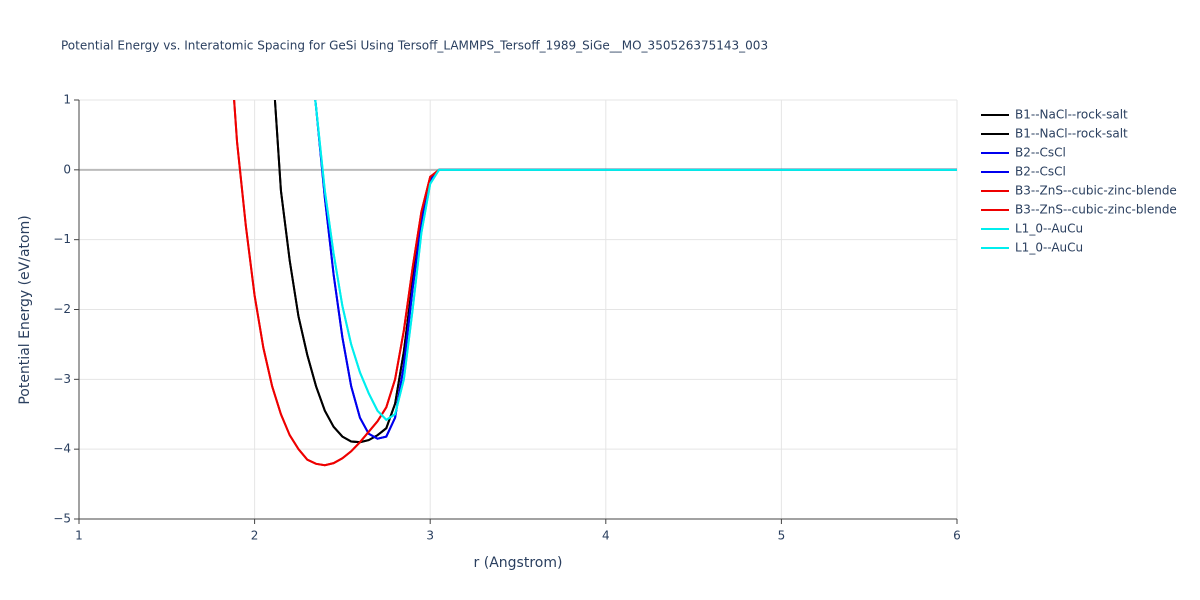 This screenshot has height=600, width=1200. Describe the element at coordinates (25, 309) in the screenshot. I see `y-axis-label: Potential Energy (eV/atom)` at that location.